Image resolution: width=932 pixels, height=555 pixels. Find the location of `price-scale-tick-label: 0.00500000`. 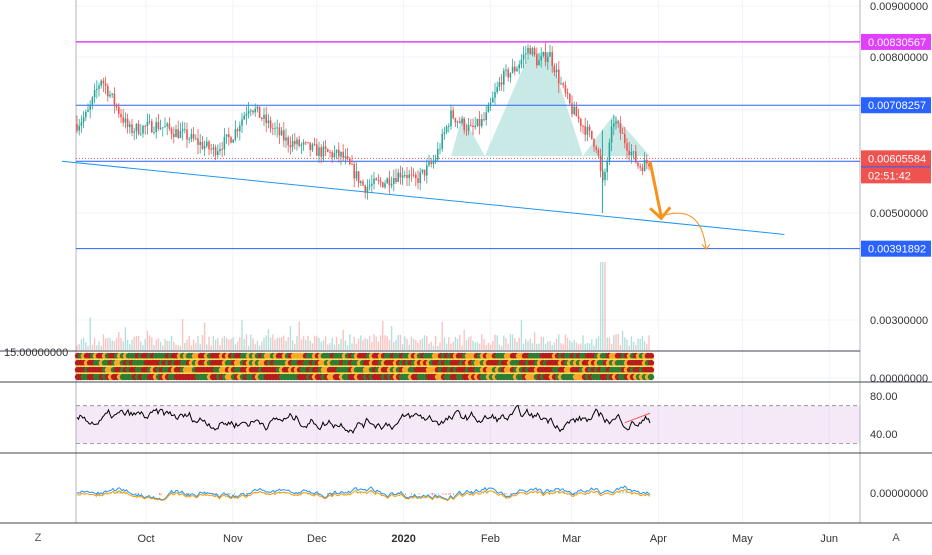

price-scale-tick-label: 0.00500000 is located at coordinates (899, 214).